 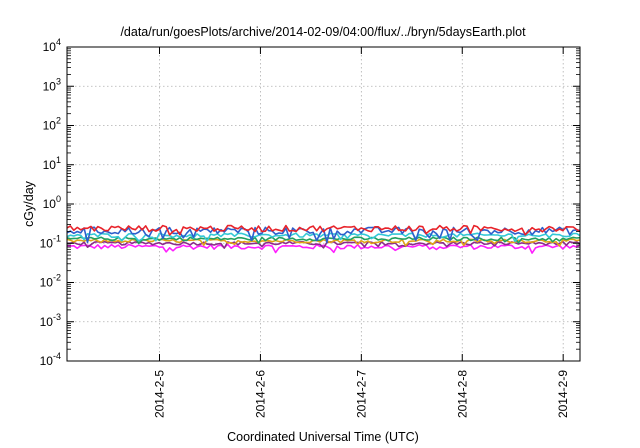 What do you see at coordinates (52, 84) in the screenshot?
I see `y-tick-label: 10³` at bounding box center [52, 84].